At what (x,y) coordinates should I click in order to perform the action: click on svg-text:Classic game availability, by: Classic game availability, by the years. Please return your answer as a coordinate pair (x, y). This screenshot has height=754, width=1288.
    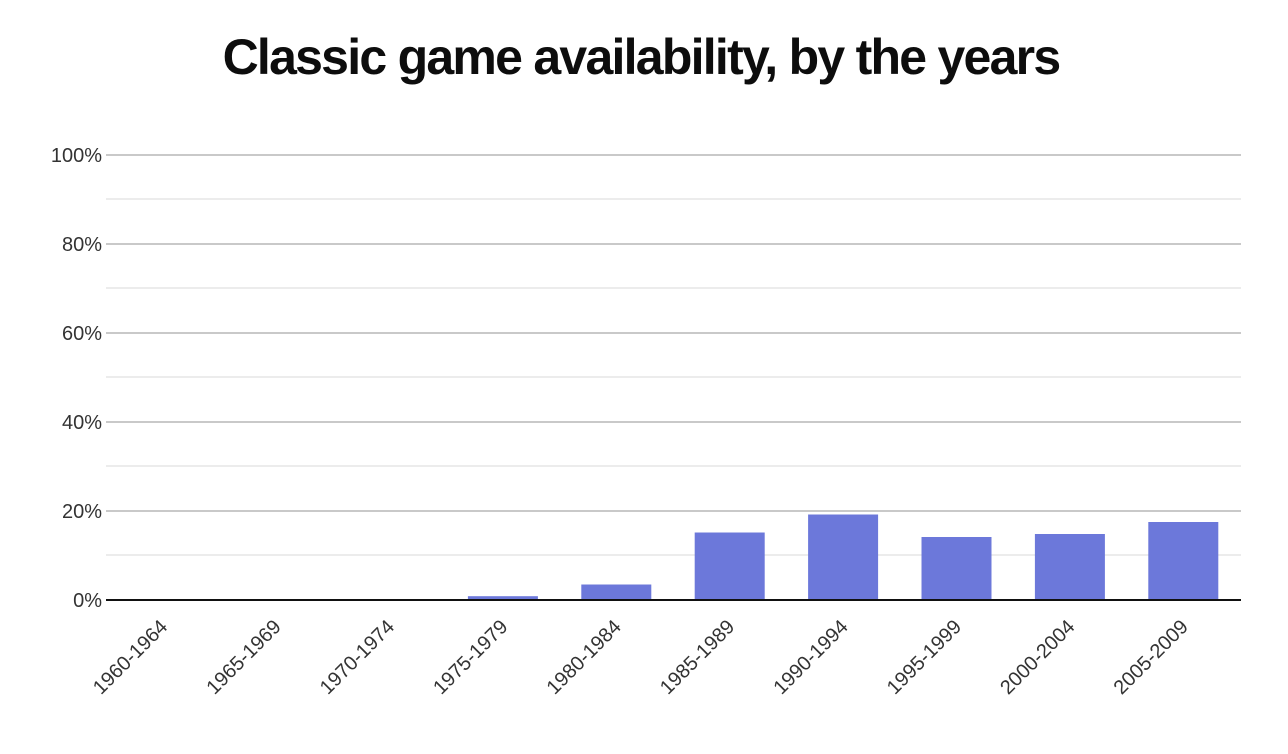
    Looking at the image, I should click on (641, 57).